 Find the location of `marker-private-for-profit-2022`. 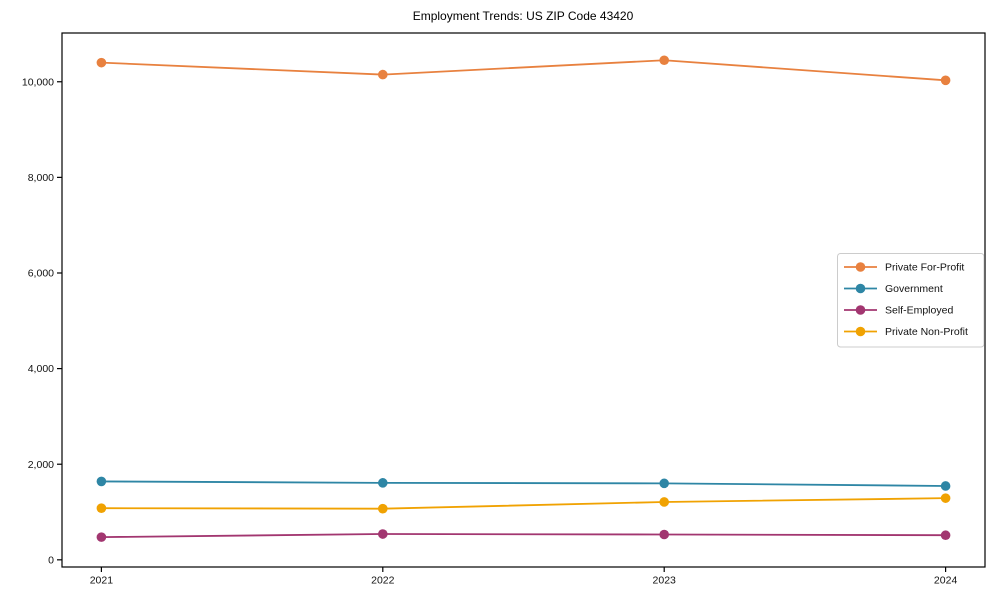

marker-private-for-profit-2022 is located at coordinates (382, 74).